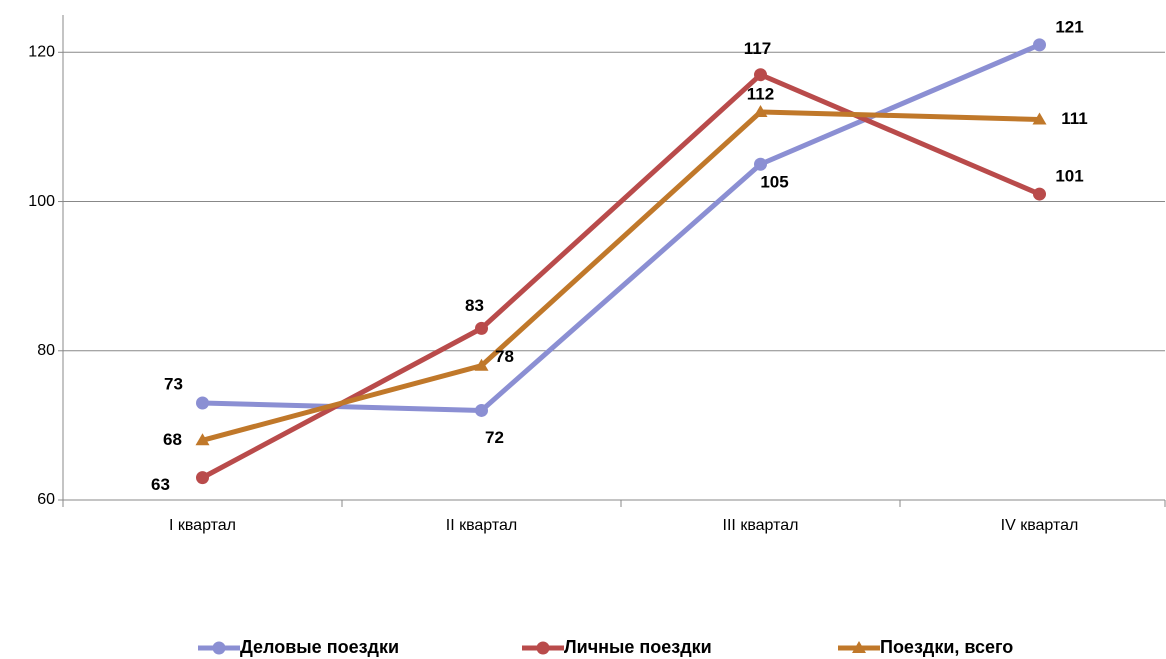 The height and width of the screenshot is (659, 1166). Describe the element at coordinates (761, 525) in the screenshot. I see `x-tick-label: III квартал` at that location.